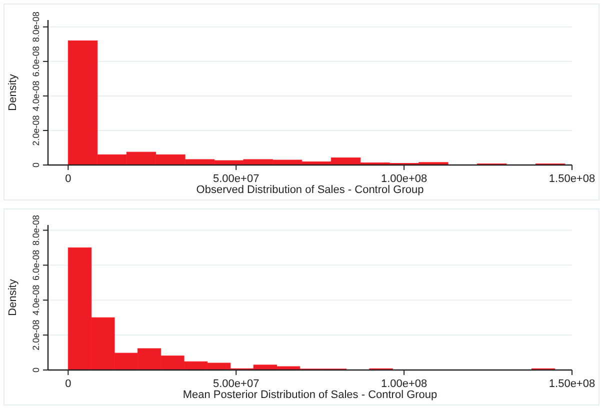 The image size is (603, 414). What do you see at coordinates (310, 395) in the screenshot?
I see `x-axis-title: Mean Posterior Distribution of Sales - Control Group` at bounding box center [310, 395].